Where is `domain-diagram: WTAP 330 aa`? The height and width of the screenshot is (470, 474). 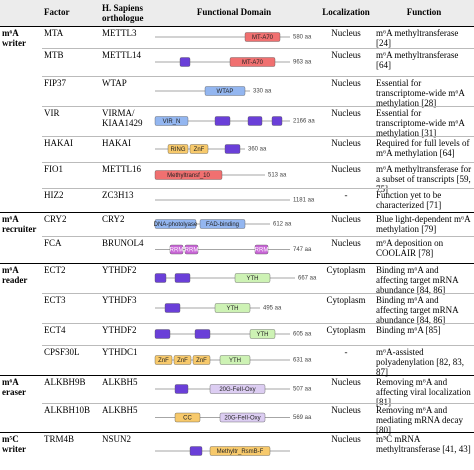 domain-diagram: WTAP 330 aa is located at coordinates (213, 91).